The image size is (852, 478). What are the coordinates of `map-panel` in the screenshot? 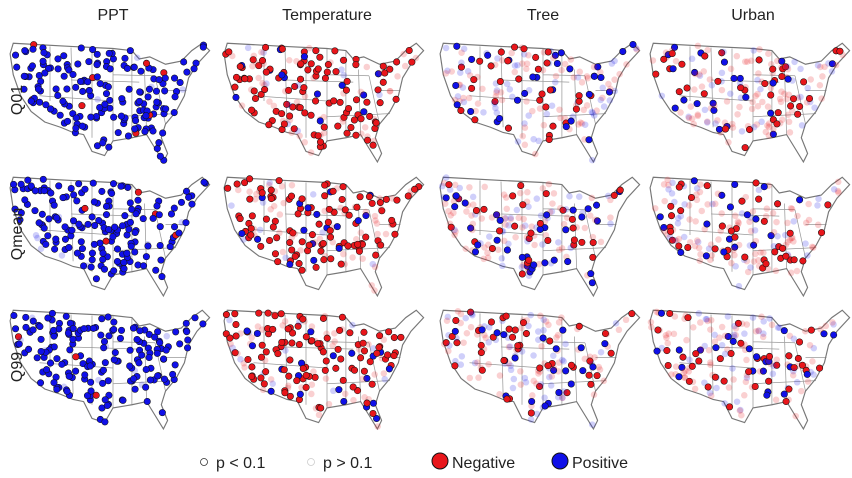 It's located at (324, 236).